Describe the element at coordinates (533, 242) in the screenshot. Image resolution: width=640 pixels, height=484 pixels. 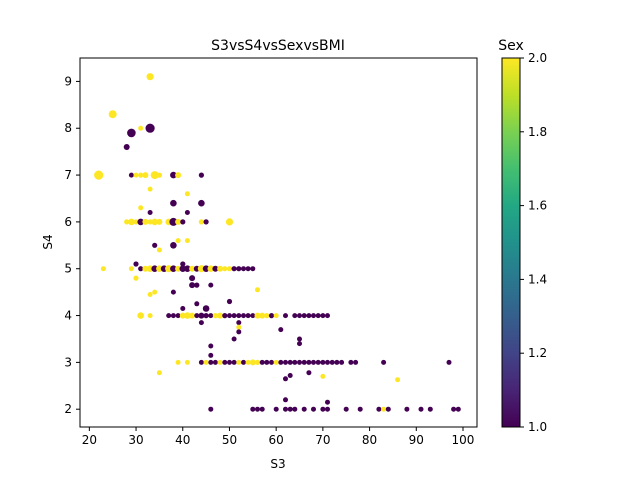
I see `colorbar-ticks: 1.0 1.2 1.4 1.6 1.8 2.0` at that location.